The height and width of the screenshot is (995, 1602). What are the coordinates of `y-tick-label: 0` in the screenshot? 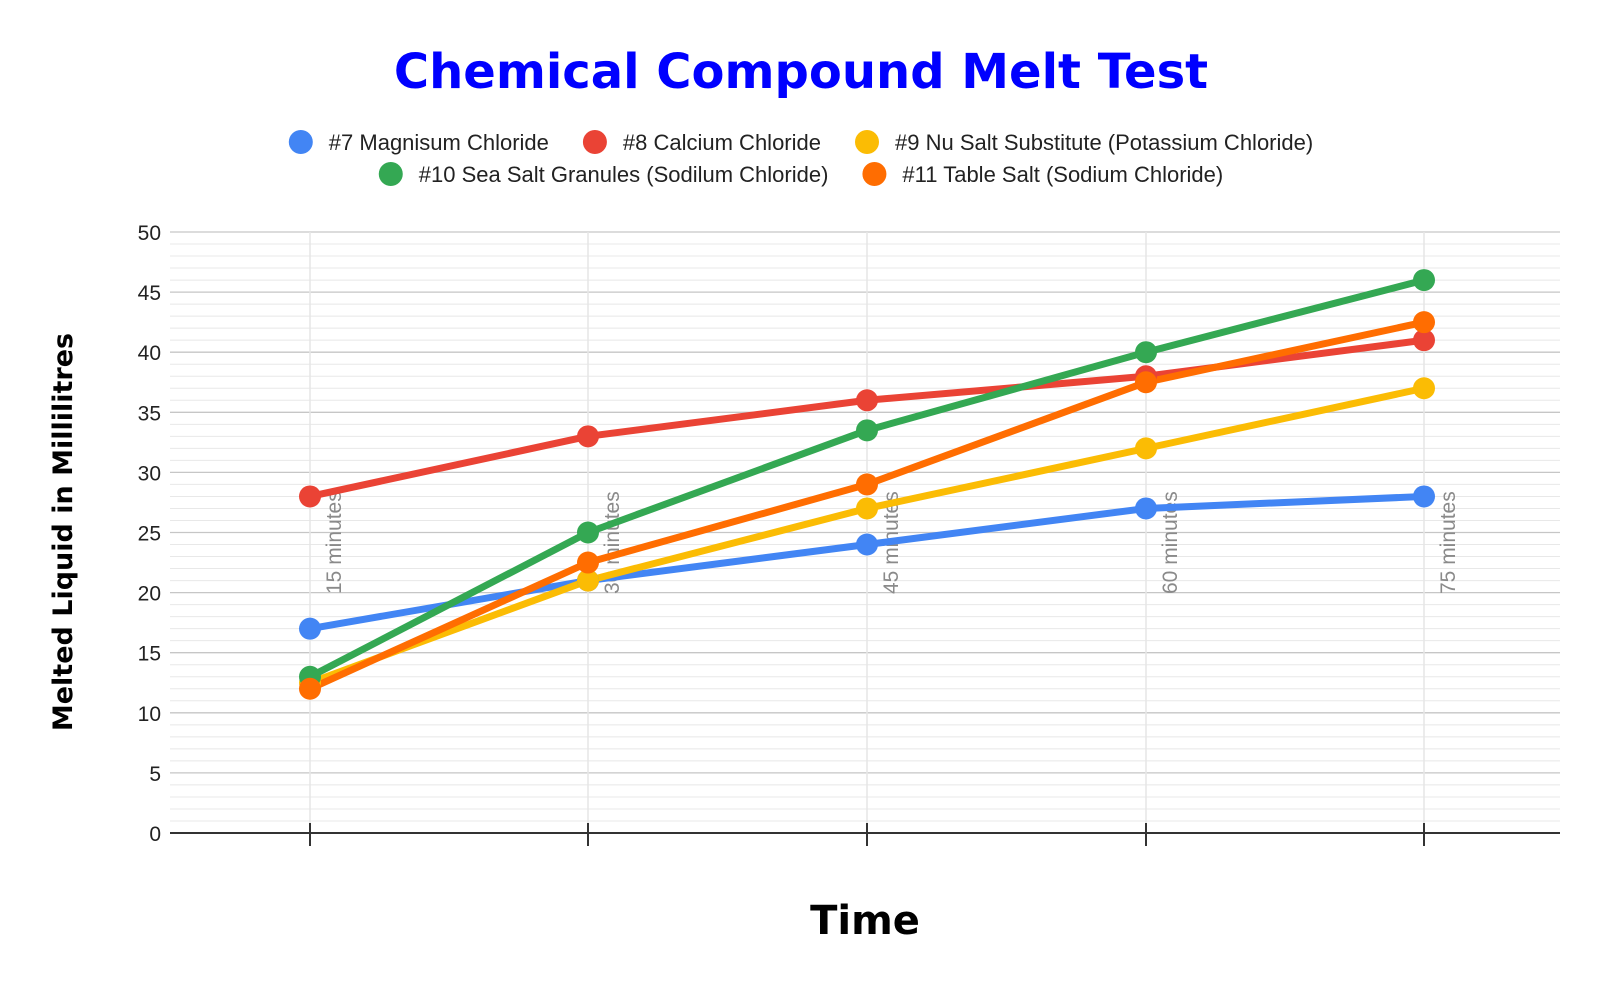 It's located at (155, 834).